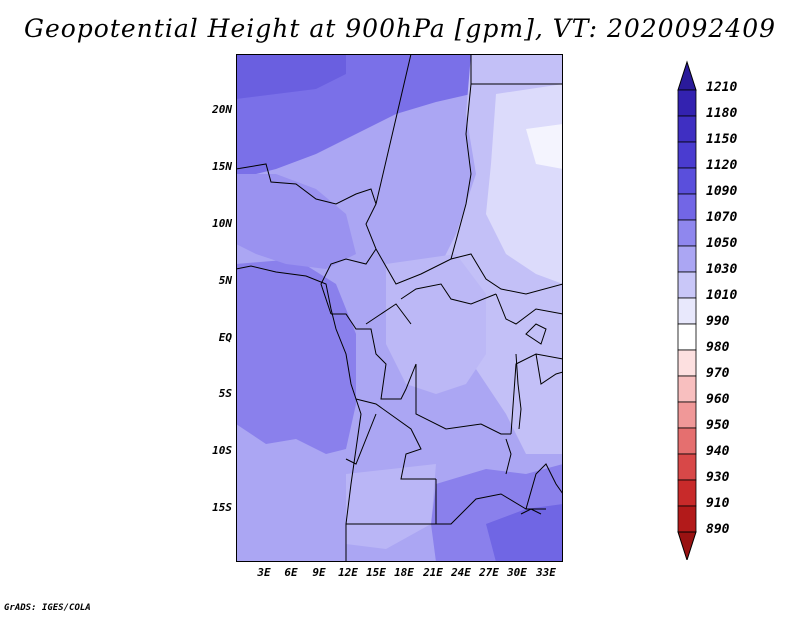 The image size is (800, 618). What do you see at coordinates (524, 533) in the screenshot?
I see `contour-band-southeast-dark` at bounding box center [524, 533].